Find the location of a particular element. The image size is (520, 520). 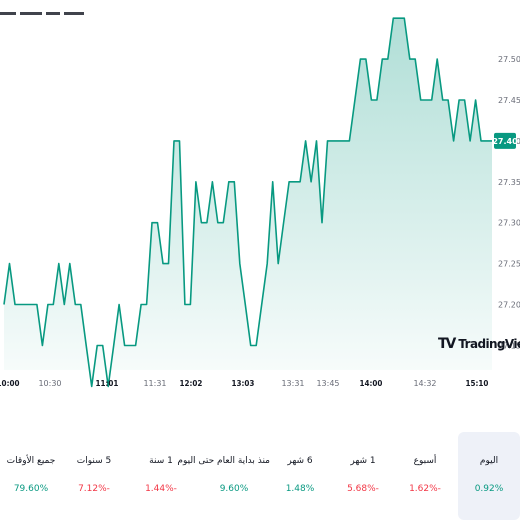

performance-value: 1.44%- is located at coordinates (161, 489).